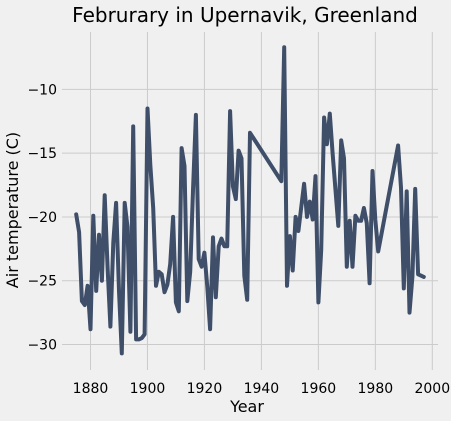 This screenshot has height=421, width=451. Describe the element at coordinates (148, 389) in the screenshot. I see `x-tick-label: 1900` at that location.